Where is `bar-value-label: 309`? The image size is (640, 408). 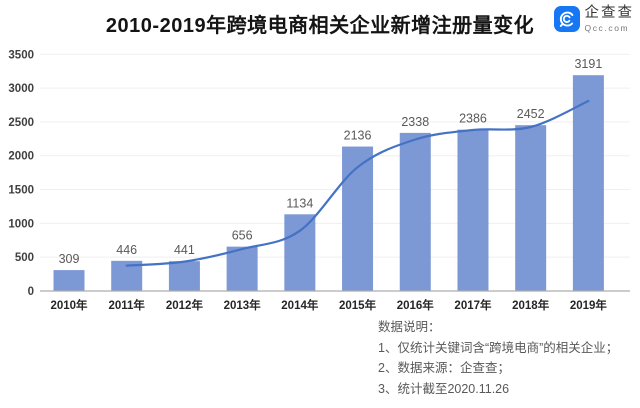 bar-value-label: 309 is located at coordinates (69, 259).